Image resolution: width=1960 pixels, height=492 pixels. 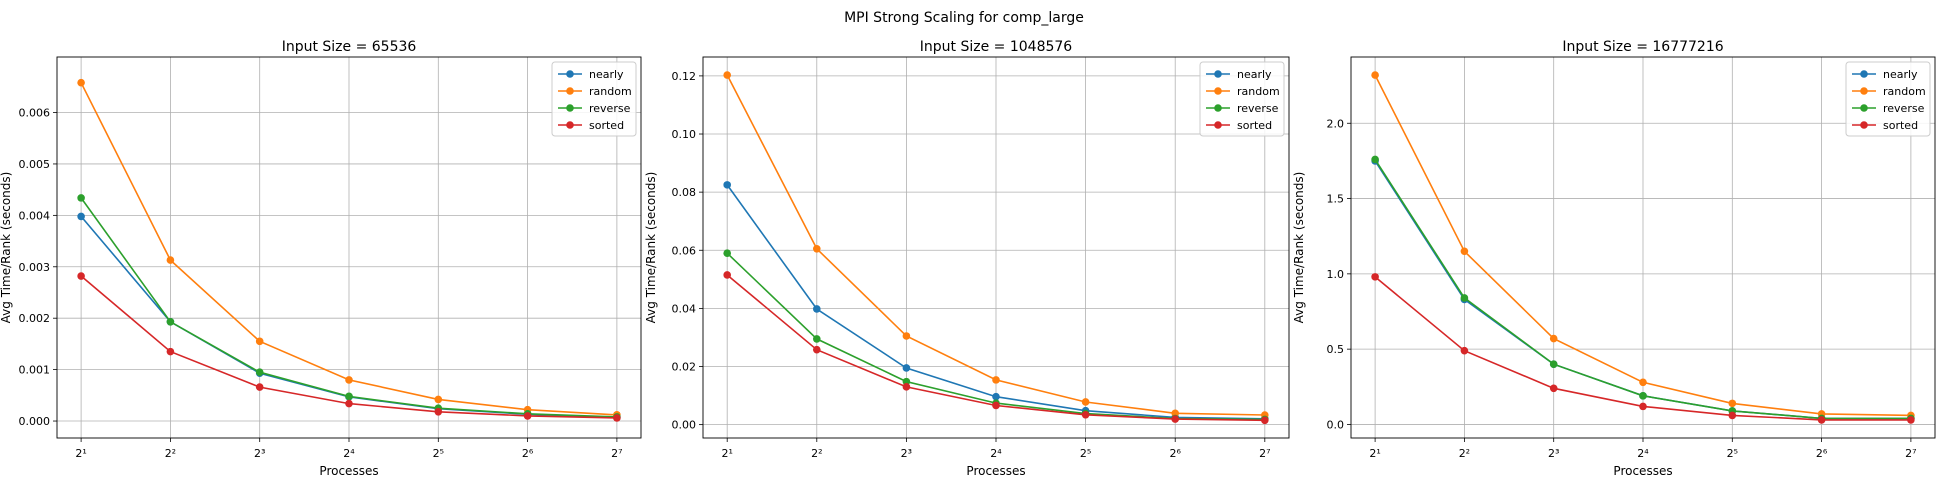 What do you see at coordinates (1643, 453) in the screenshot?
I see `x-tick-label: 2⁴` at bounding box center [1643, 453].